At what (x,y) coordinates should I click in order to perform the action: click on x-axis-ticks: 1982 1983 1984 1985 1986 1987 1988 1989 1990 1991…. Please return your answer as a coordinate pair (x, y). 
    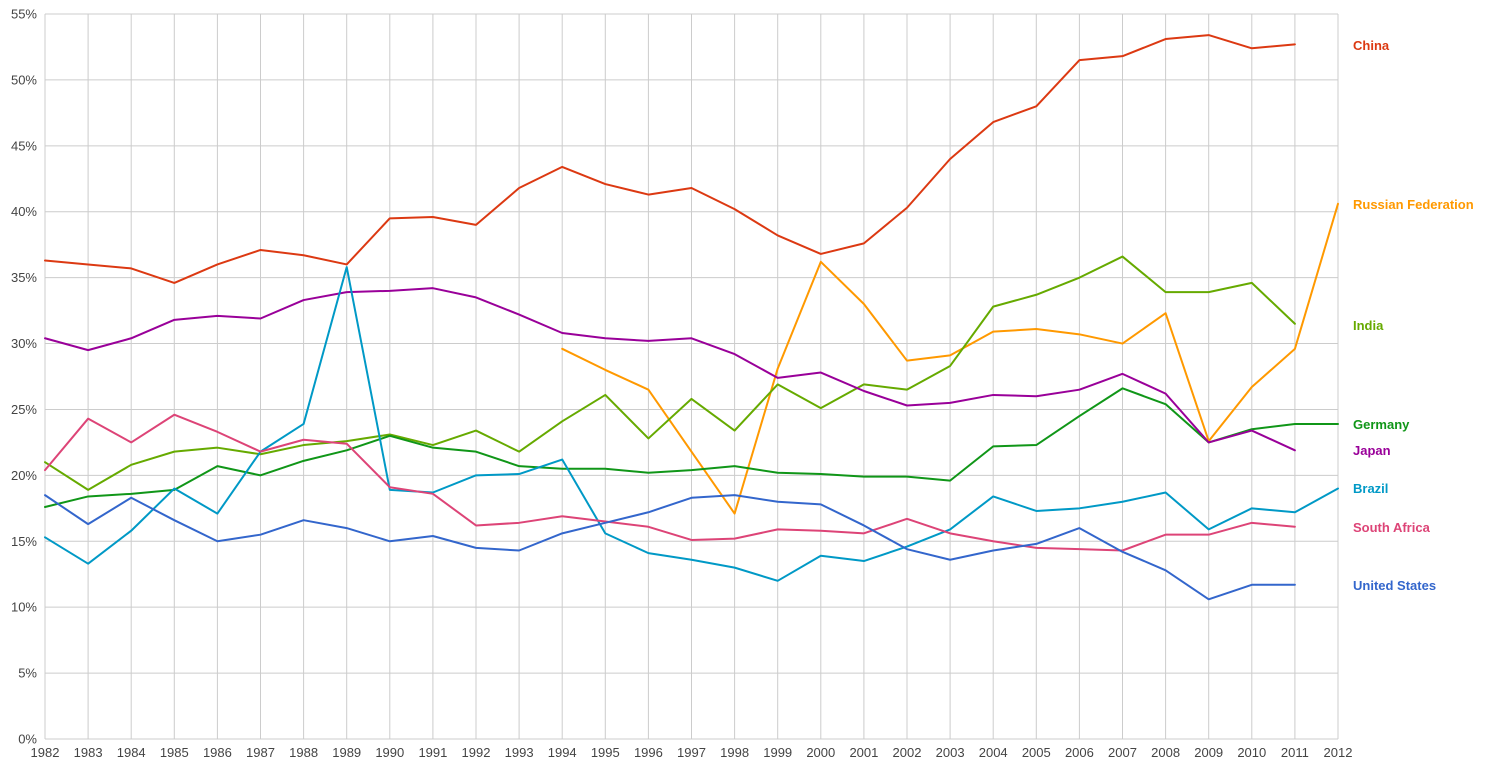
    Looking at the image, I should click on (692, 752).